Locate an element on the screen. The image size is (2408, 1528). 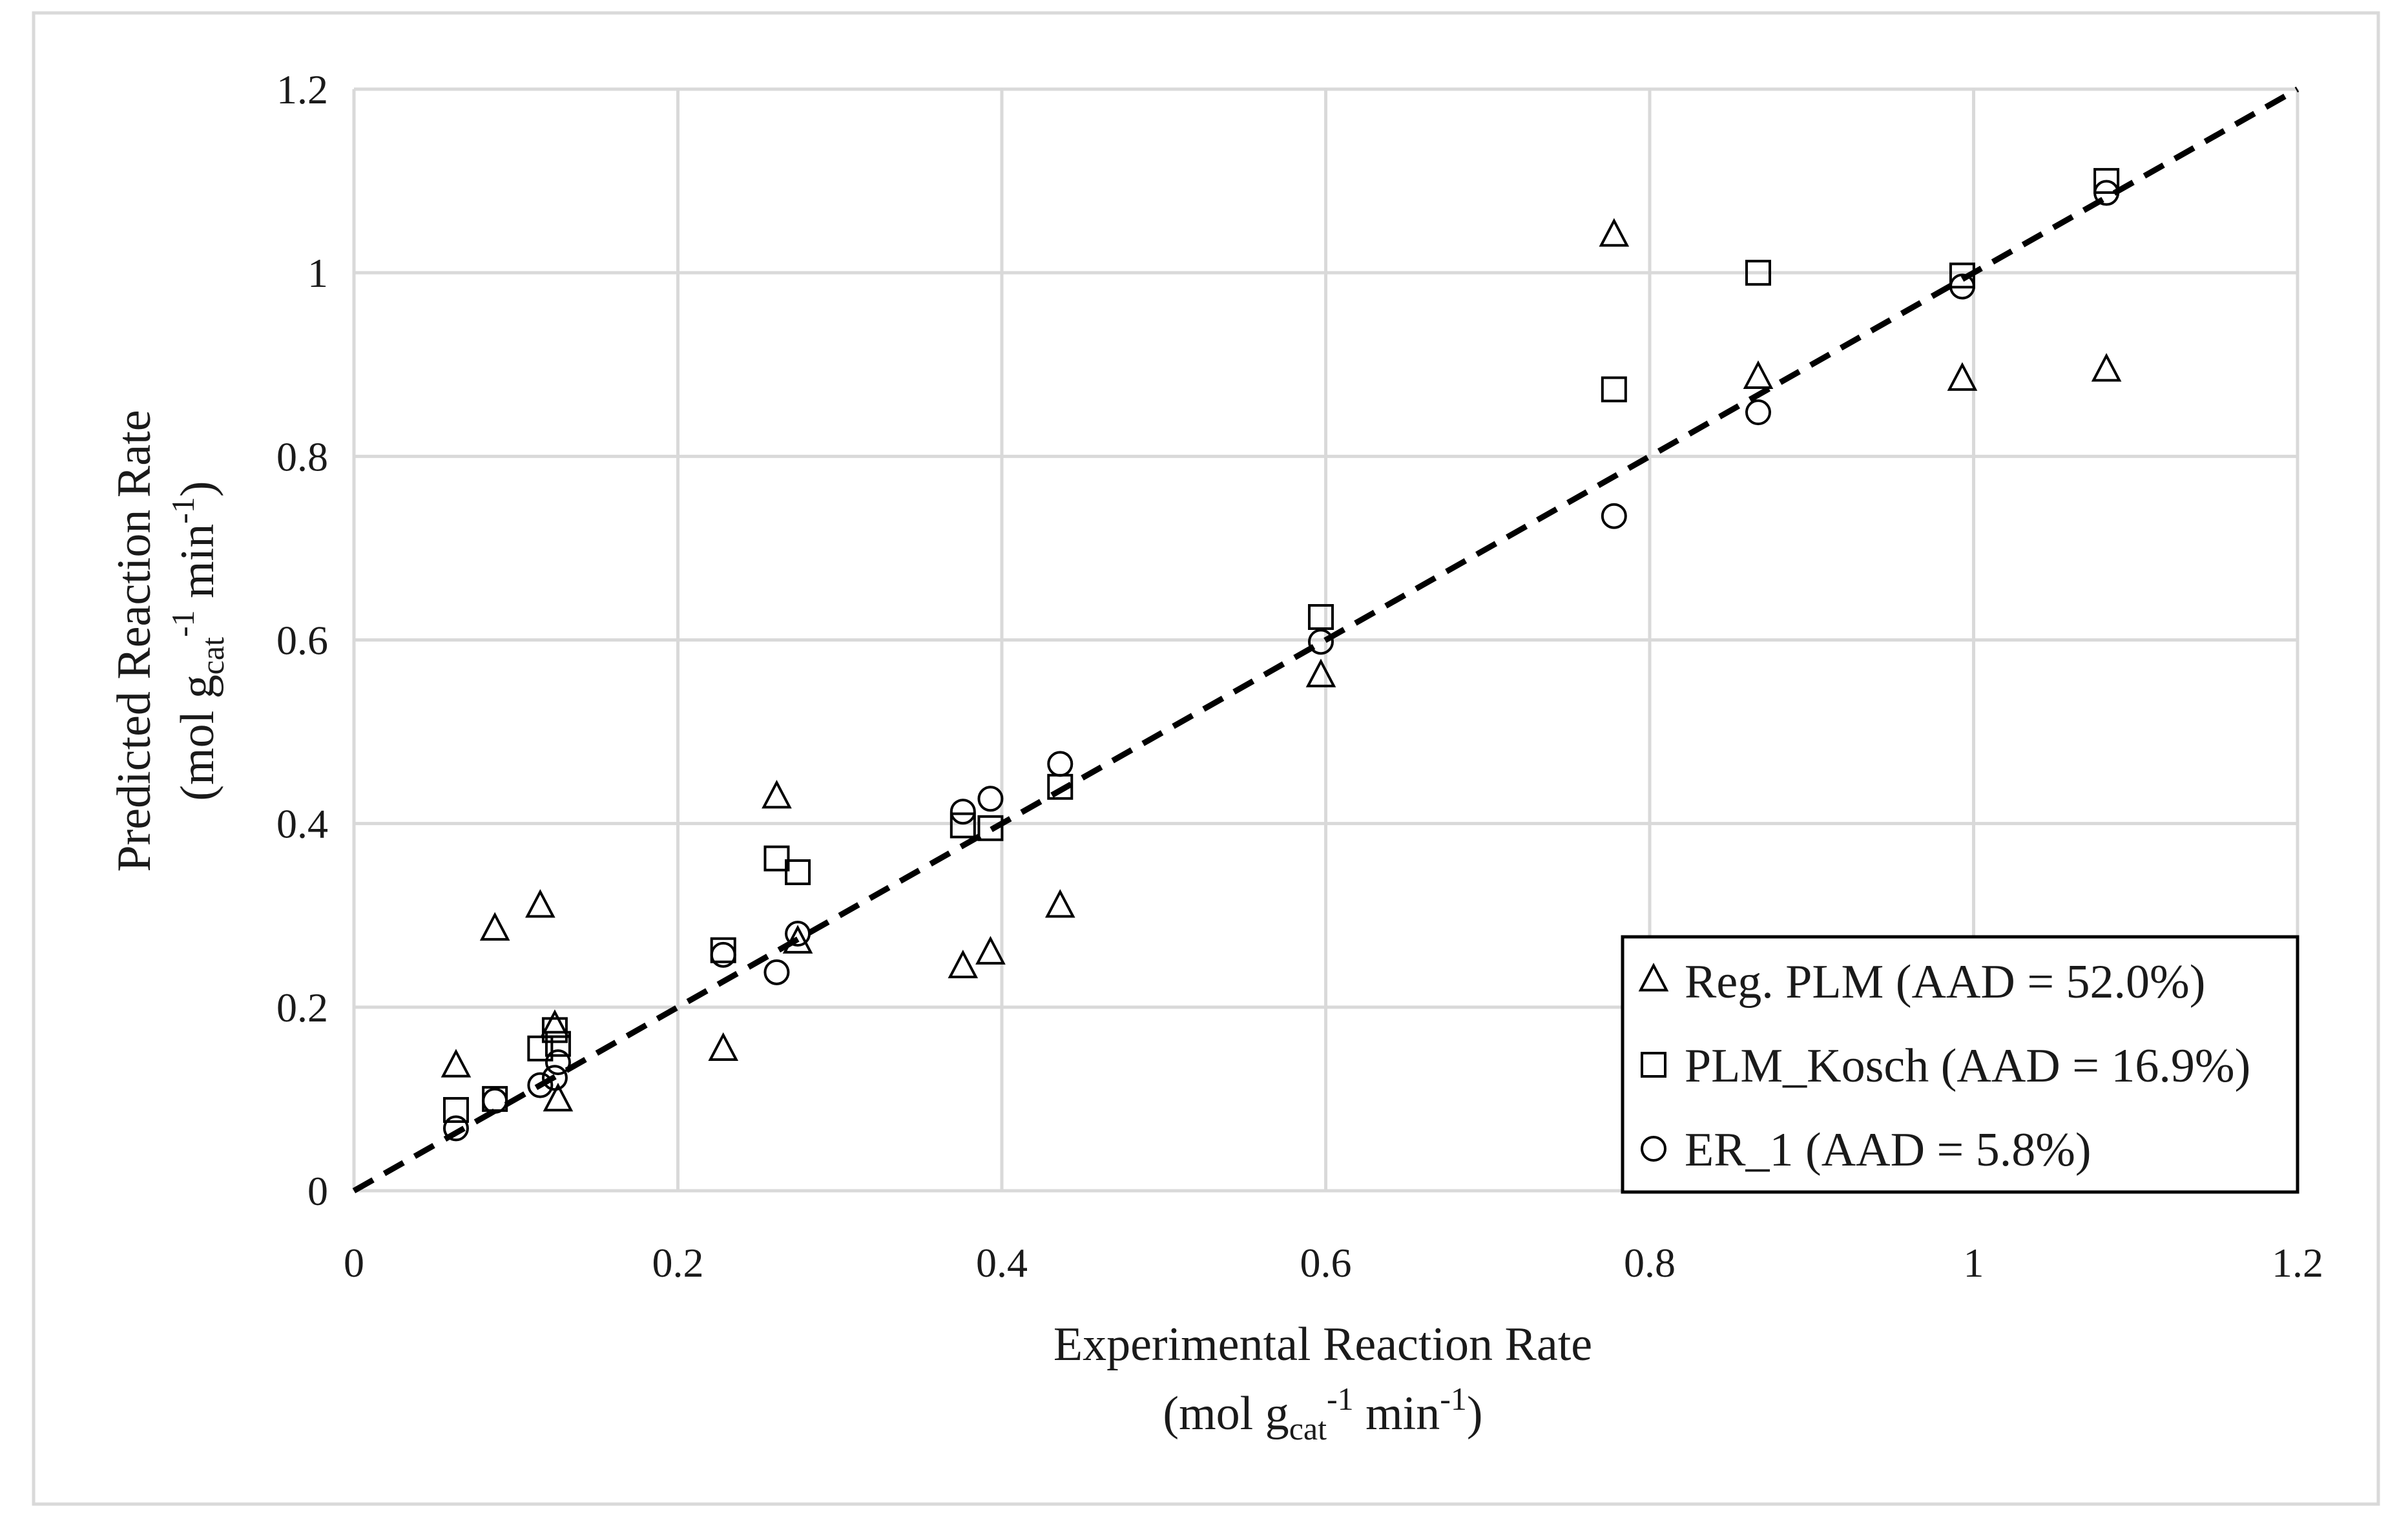
y-units-close: ) is located at coordinates (197, 489).